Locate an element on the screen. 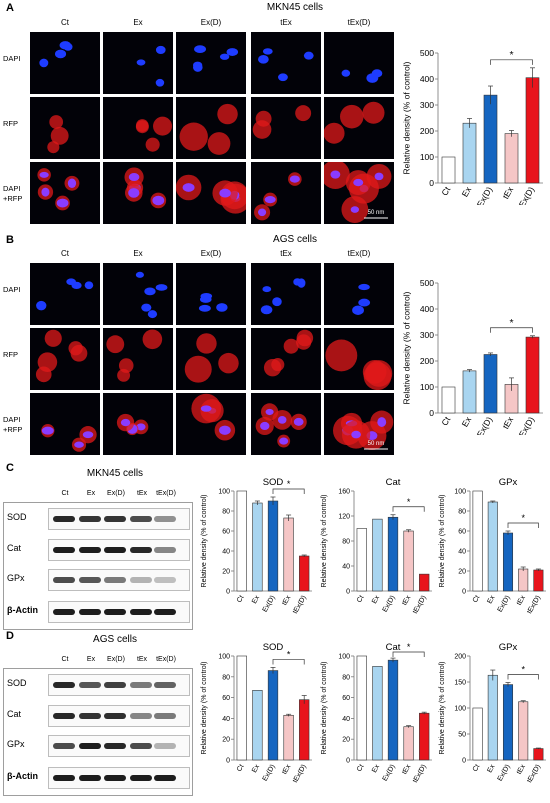 Image resolution: width=550 pixels, height=803 pixels. panel-b-title: AGS cells is located at coordinates (295, 239).